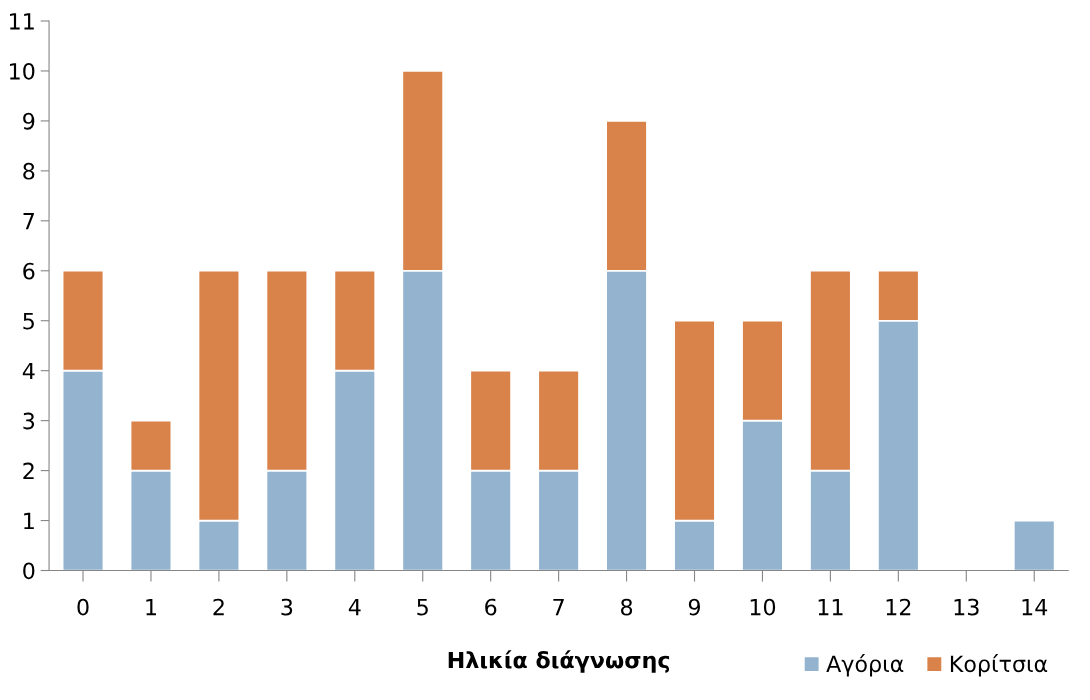 This screenshot has height=700, width=1090. What do you see at coordinates (694, 607) in the screenshot?
I see `x-tick-label: 9` at bounding box center [694, 607].